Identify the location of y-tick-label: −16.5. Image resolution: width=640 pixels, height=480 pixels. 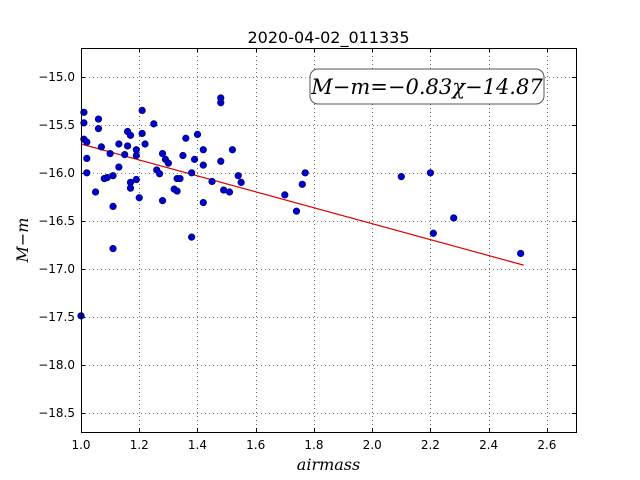
(56, 221).